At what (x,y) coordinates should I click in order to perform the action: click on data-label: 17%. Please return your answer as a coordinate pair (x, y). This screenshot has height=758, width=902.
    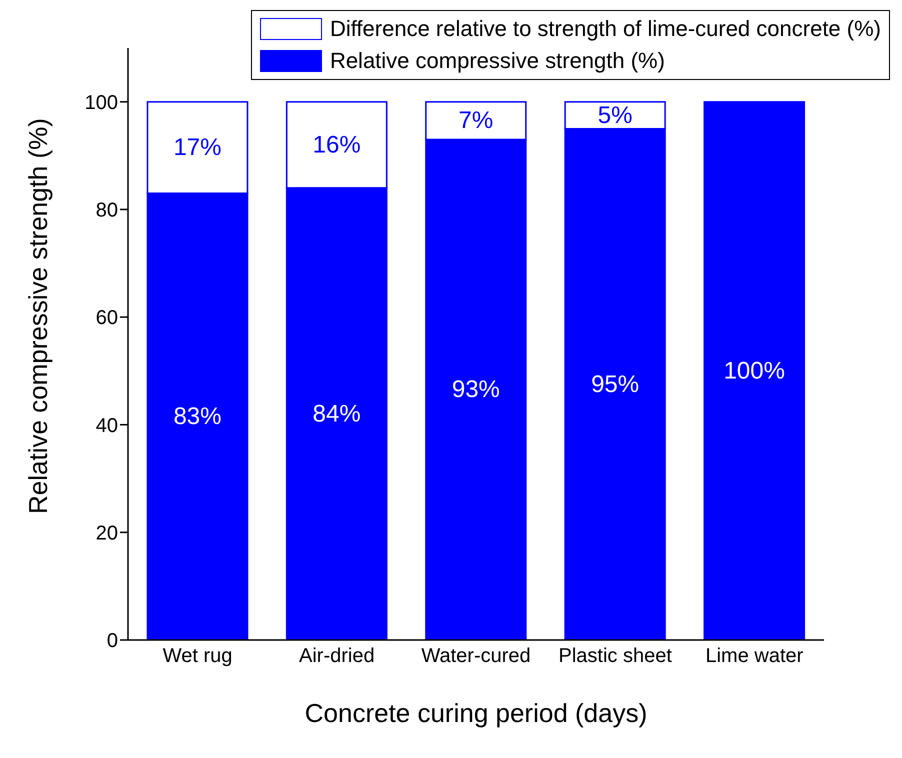
    Looking at the image, I should click on (197, 148).